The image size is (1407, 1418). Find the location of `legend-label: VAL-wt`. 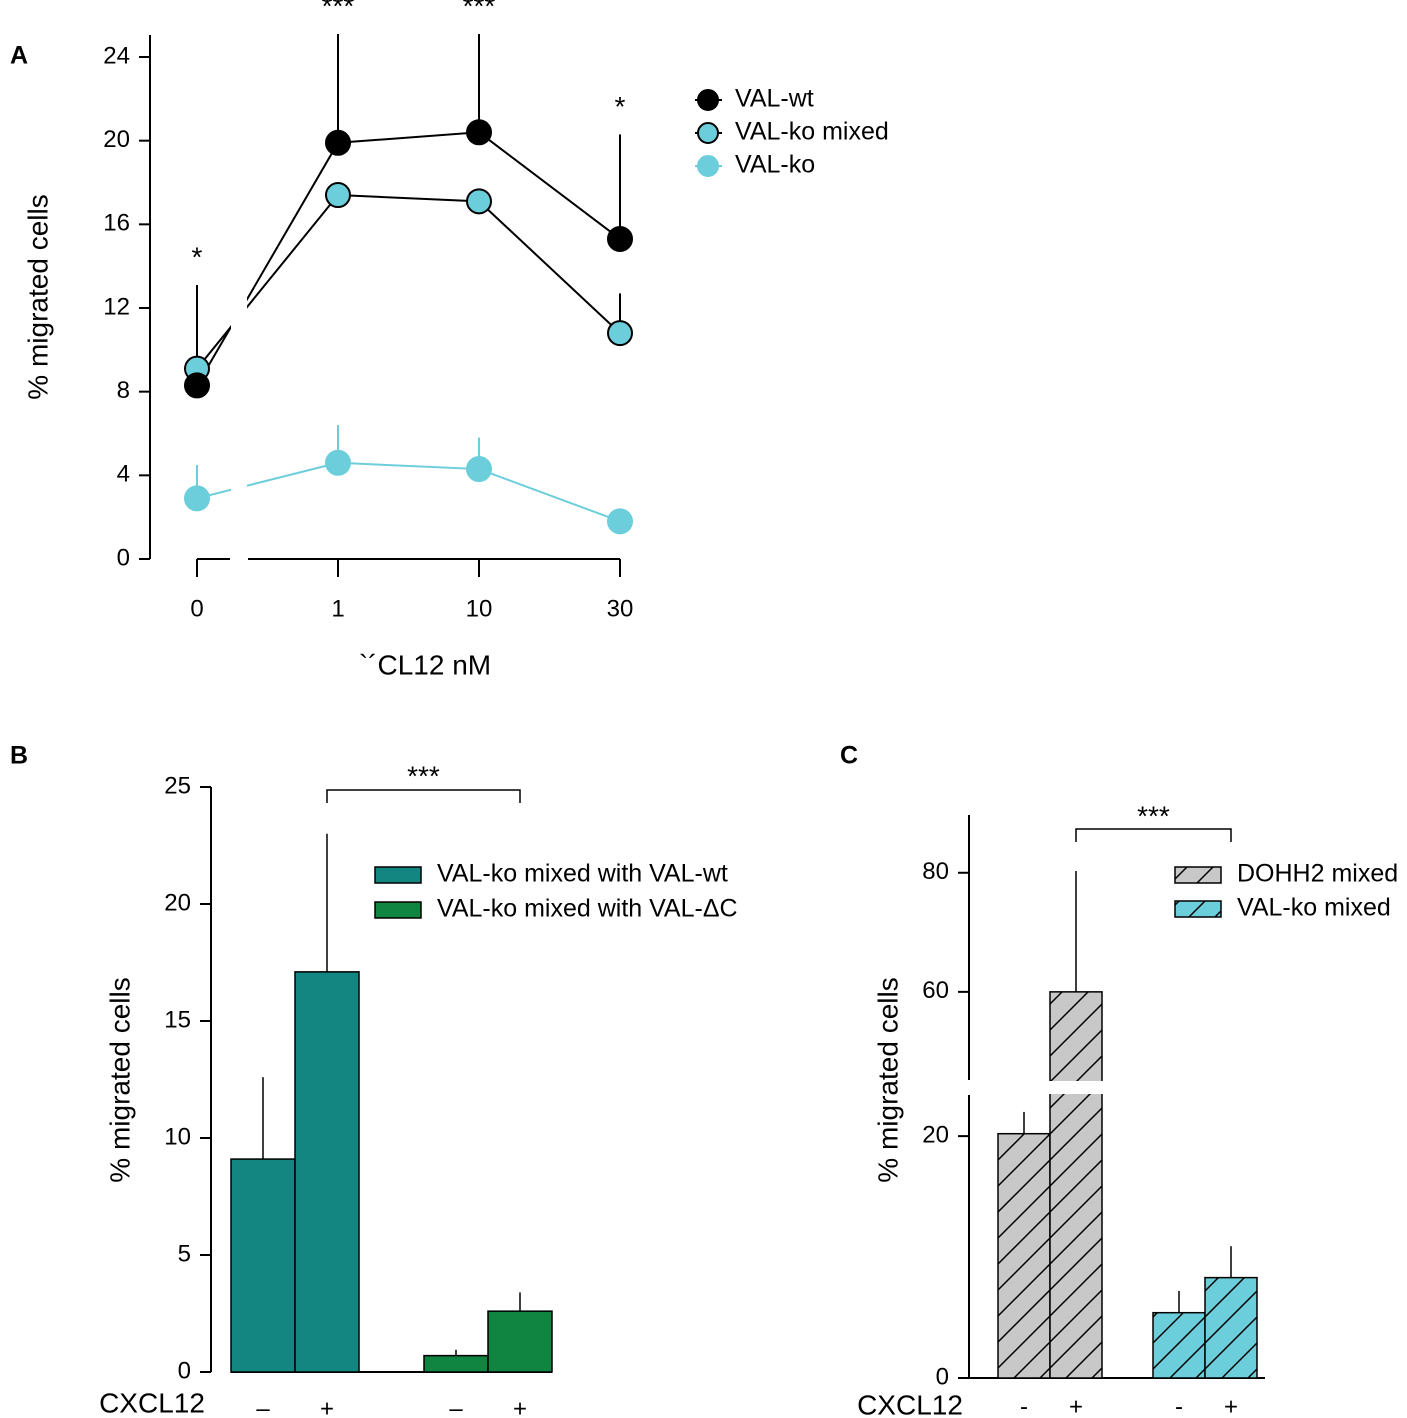

legend-label: VAL-wt is located at coordinates (774, 99).